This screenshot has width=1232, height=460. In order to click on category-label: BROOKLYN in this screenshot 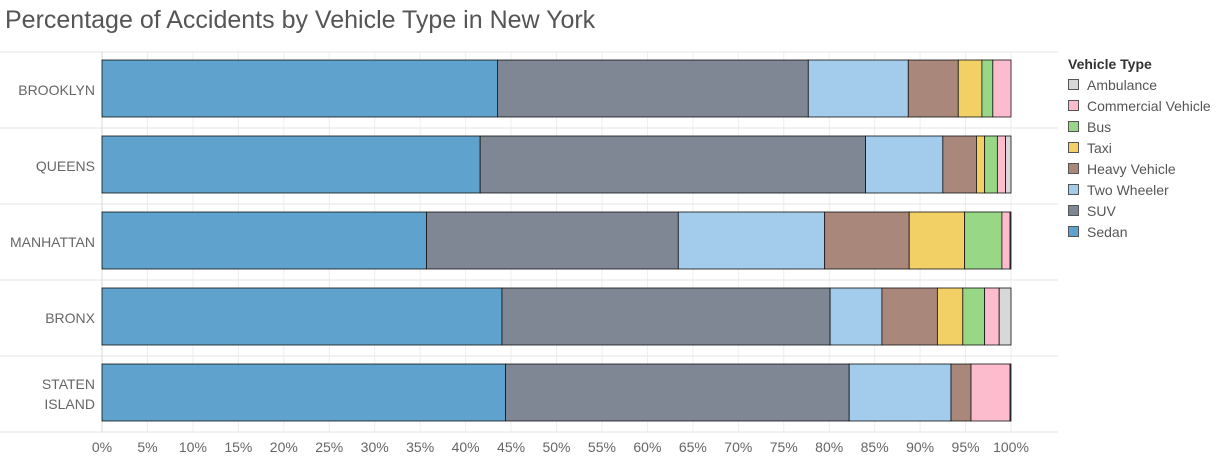, I will do `click(56, 90)`.